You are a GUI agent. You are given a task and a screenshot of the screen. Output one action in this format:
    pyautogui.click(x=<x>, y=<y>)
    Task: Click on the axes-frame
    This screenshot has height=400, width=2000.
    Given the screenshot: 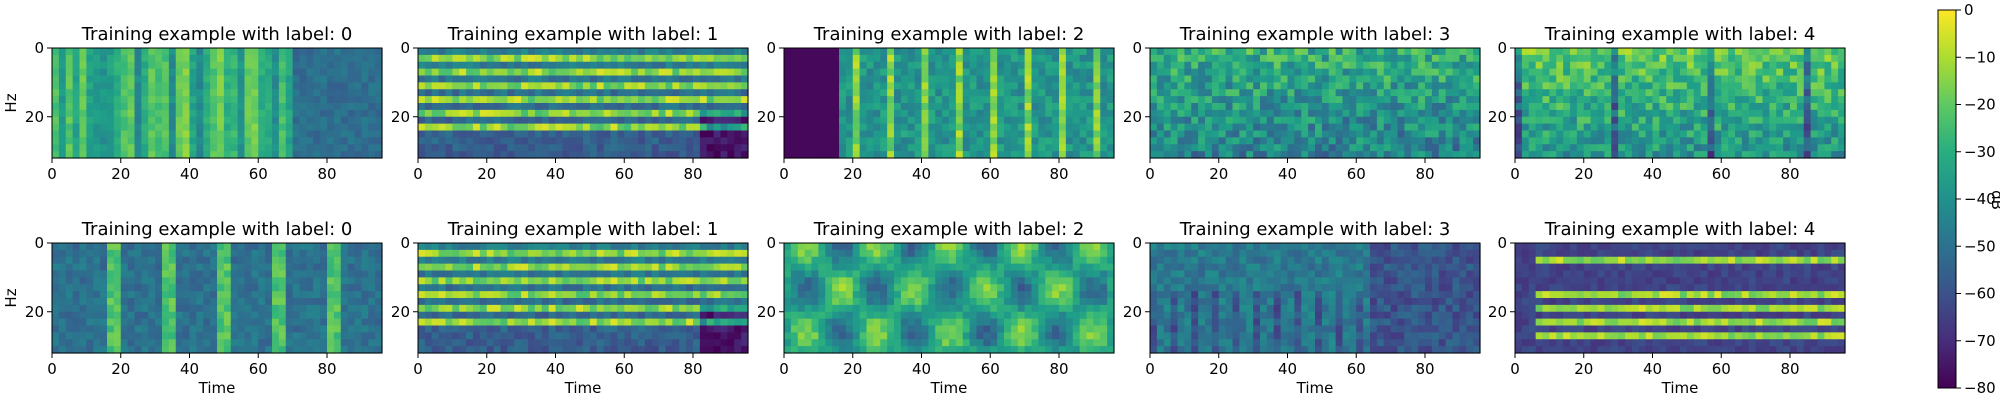 What is the action you would take?
    pyautogui.click(x=583, y=103)
    